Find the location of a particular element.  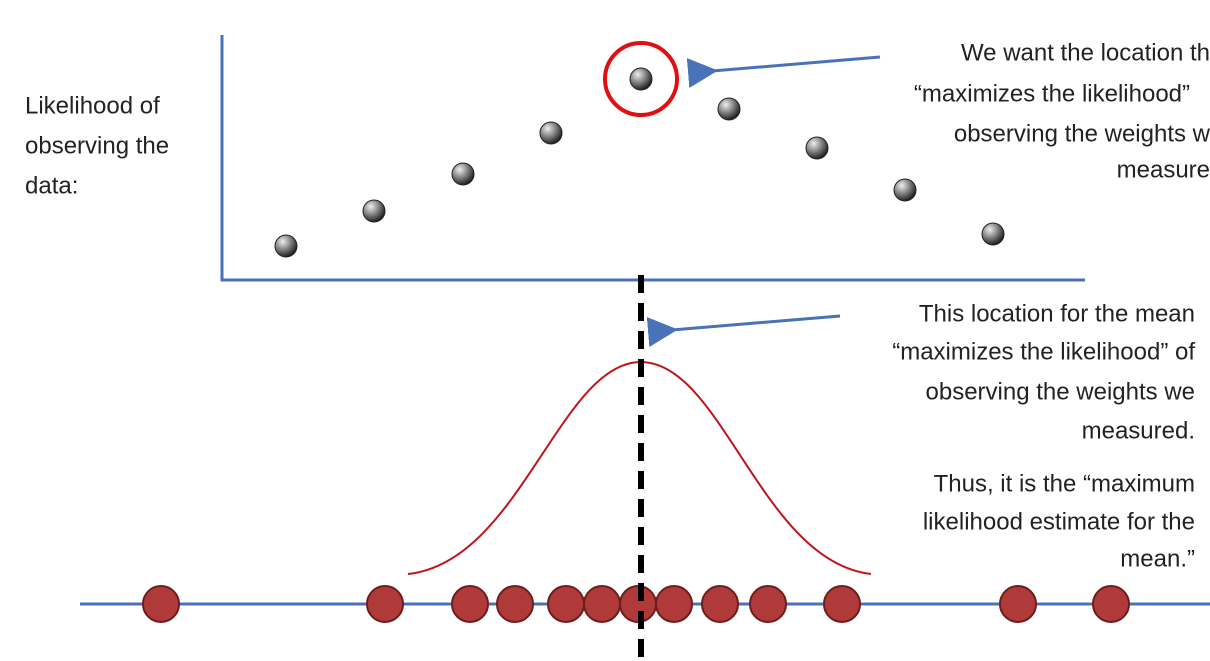

note: likelihood estimate for the is located at coordinates (1059, 521).